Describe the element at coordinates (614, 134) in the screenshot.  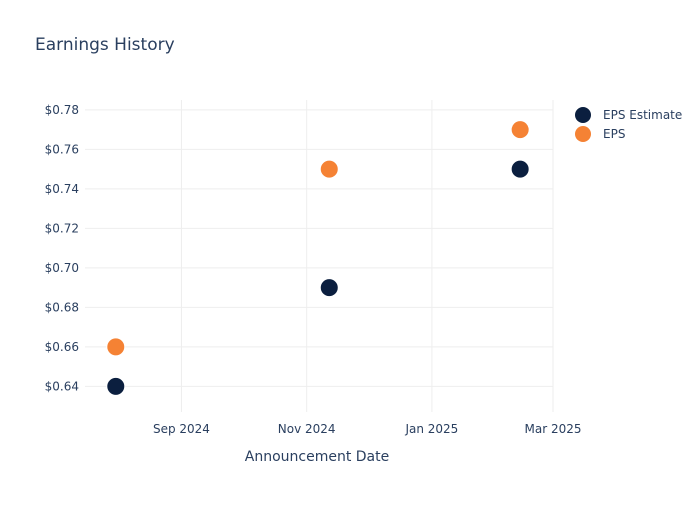
I see `legend-label: EPS` at that location.